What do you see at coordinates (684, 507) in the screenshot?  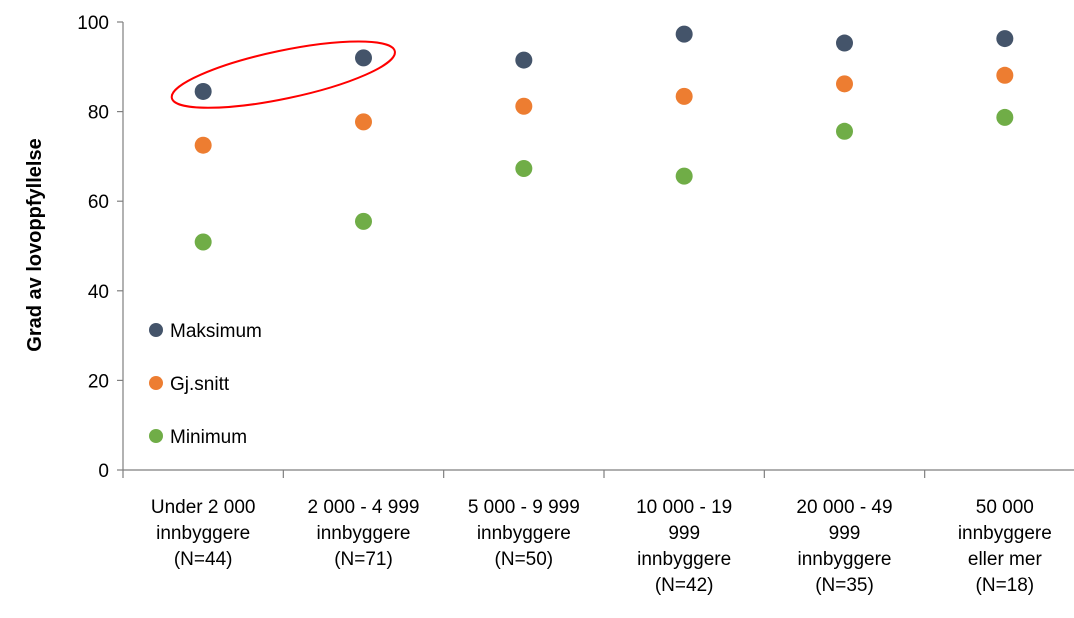 I see `x-tick-label-line: 10 000 - 19` at bounding box center [684, 507].